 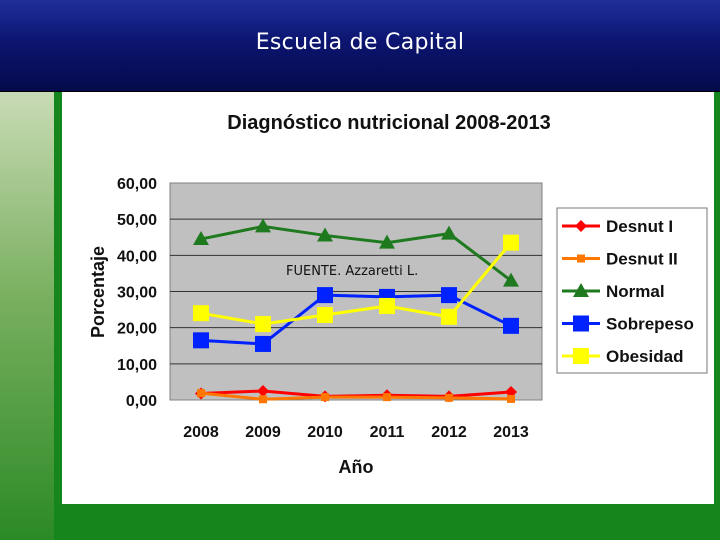 I want to click on series-obesidad, so click(x=356, y=283).